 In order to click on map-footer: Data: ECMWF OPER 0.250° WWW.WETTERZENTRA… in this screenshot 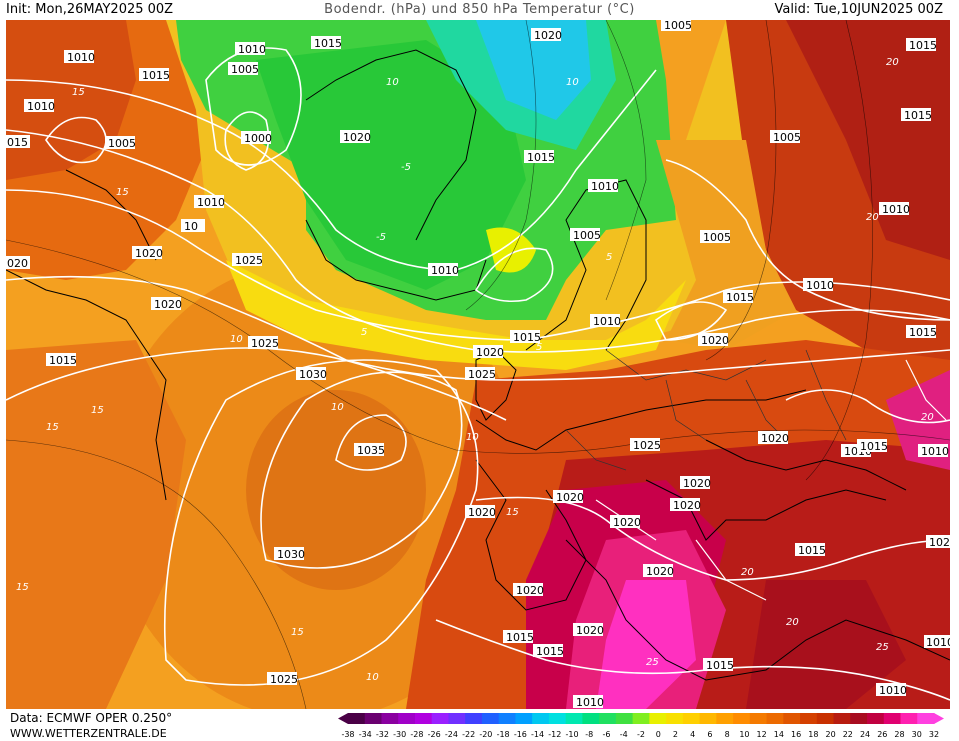, I will do `click(479, 725)`.